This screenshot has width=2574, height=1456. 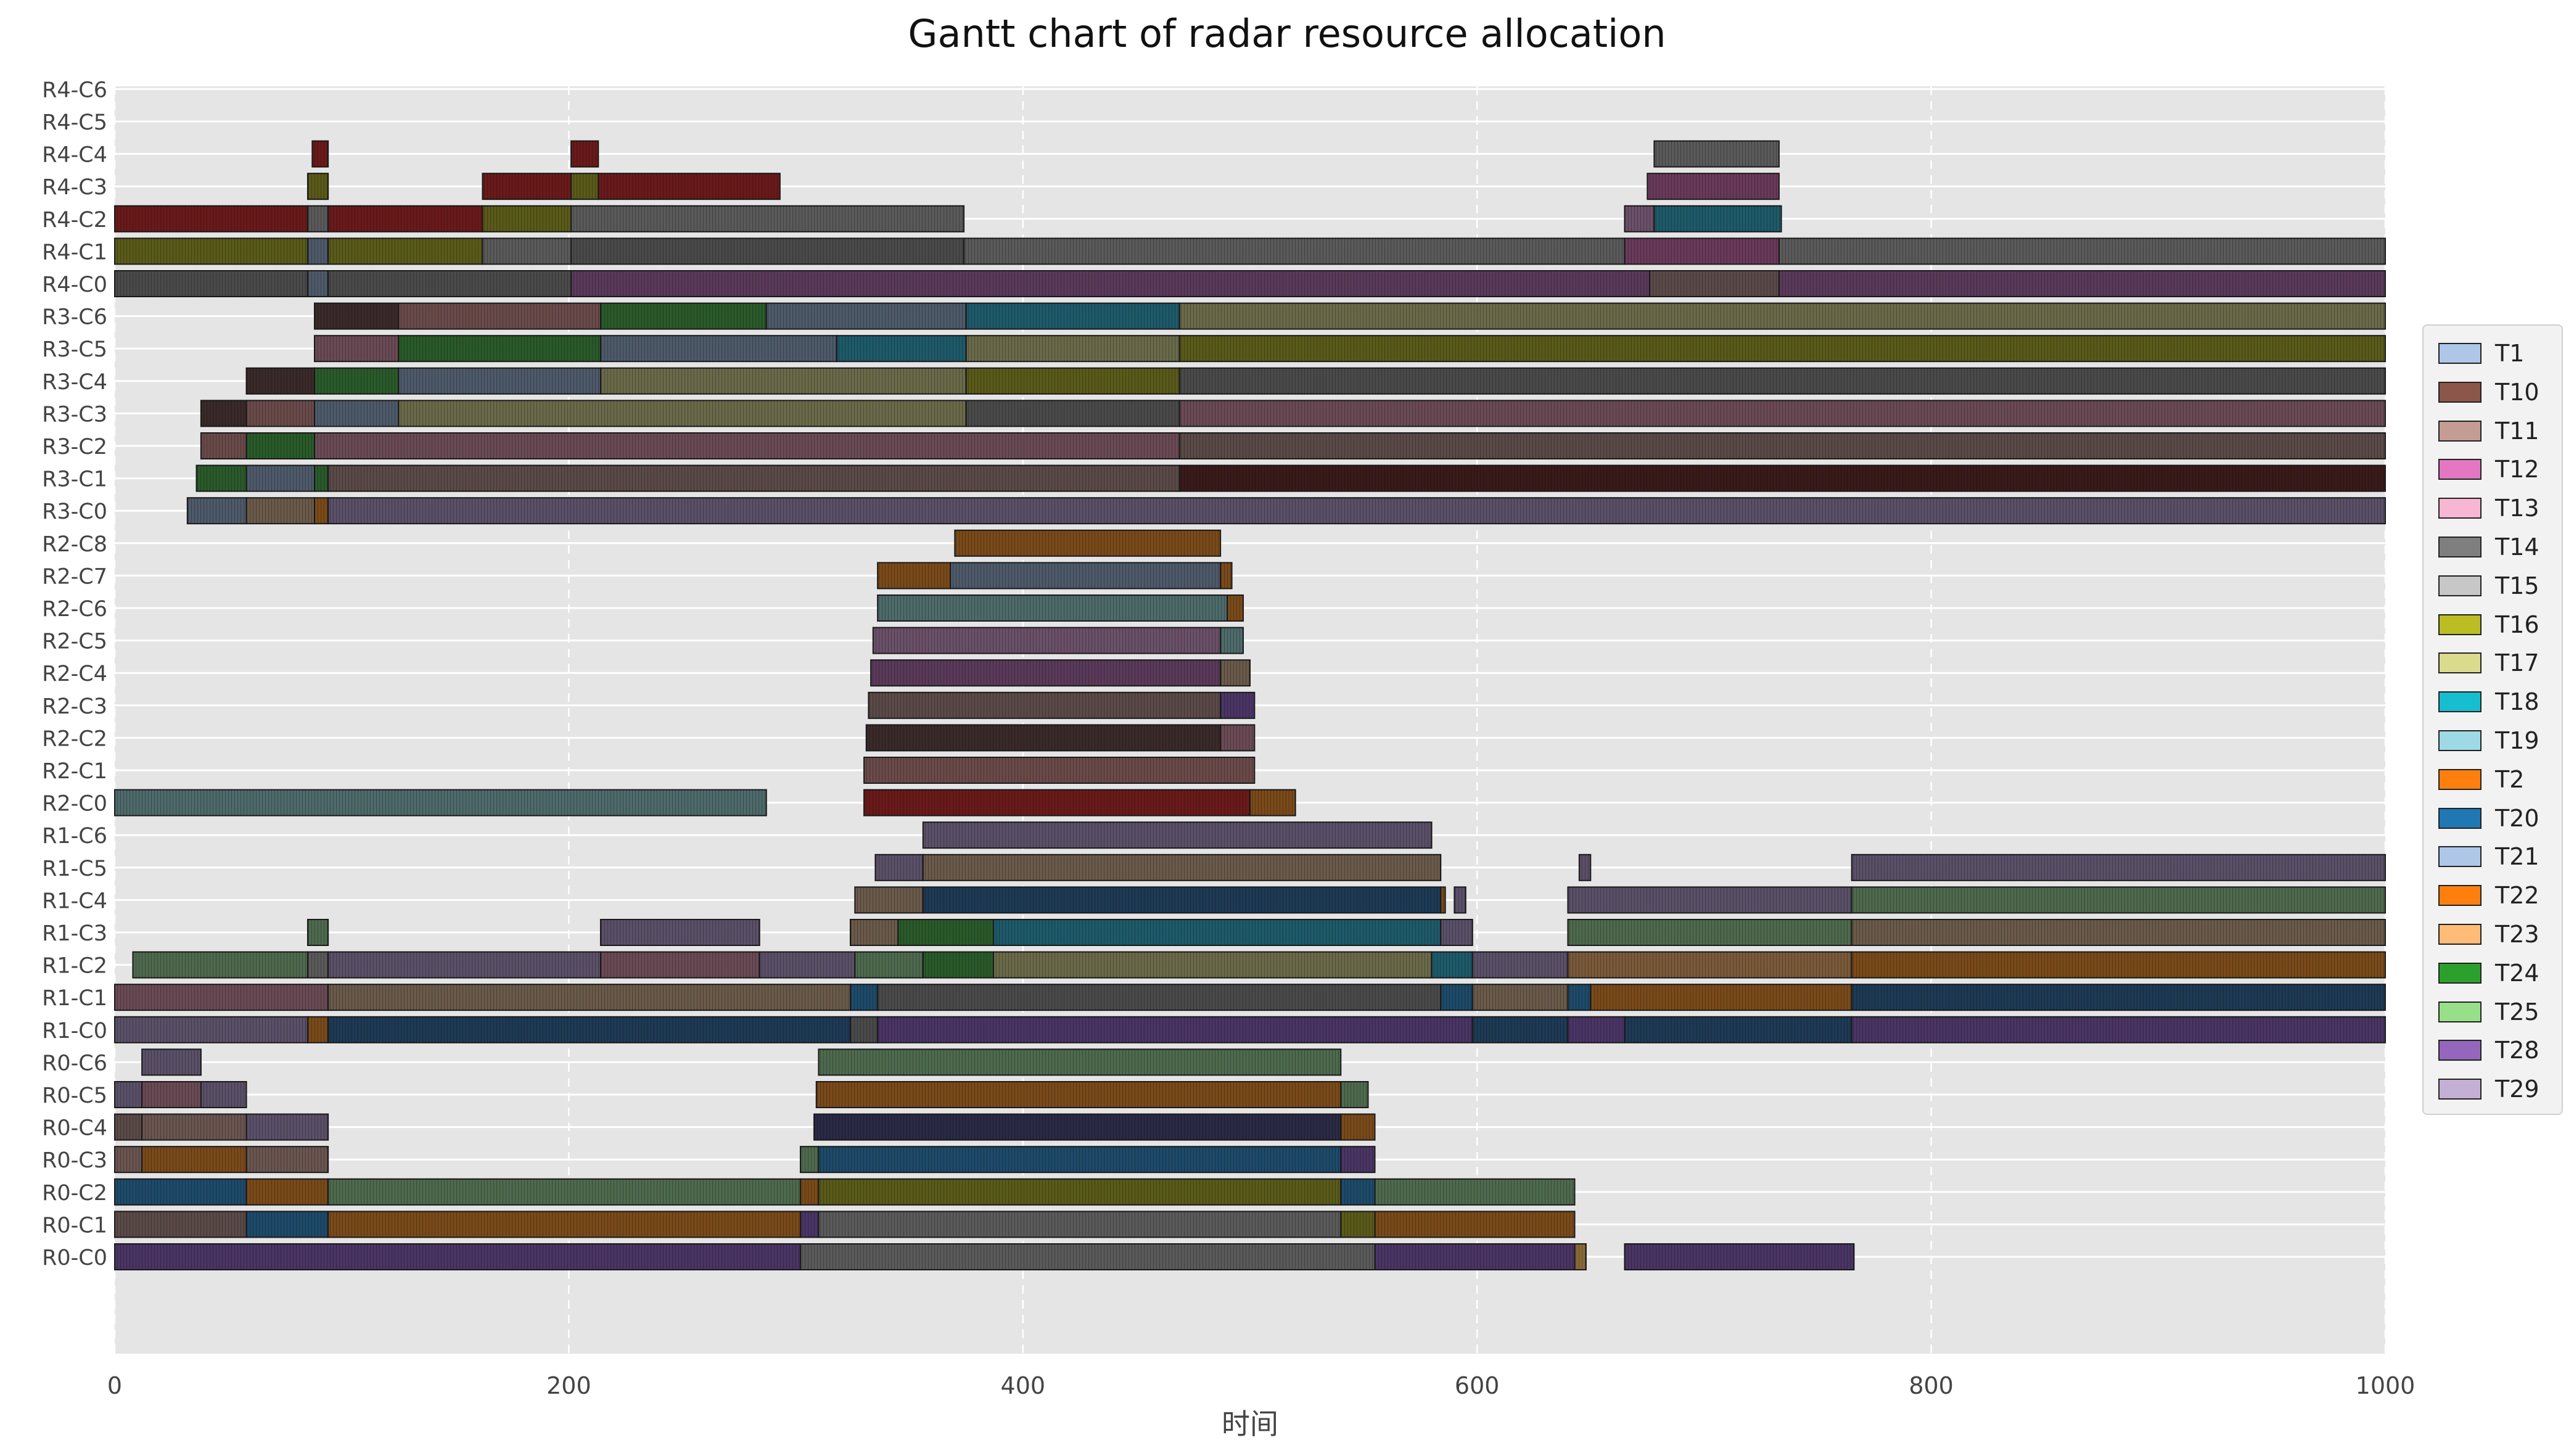 What do you see at coordinates (74, 966) in the screenshot?
I see `y-tick-label: R1-C2` at bounding box center [74, 966].